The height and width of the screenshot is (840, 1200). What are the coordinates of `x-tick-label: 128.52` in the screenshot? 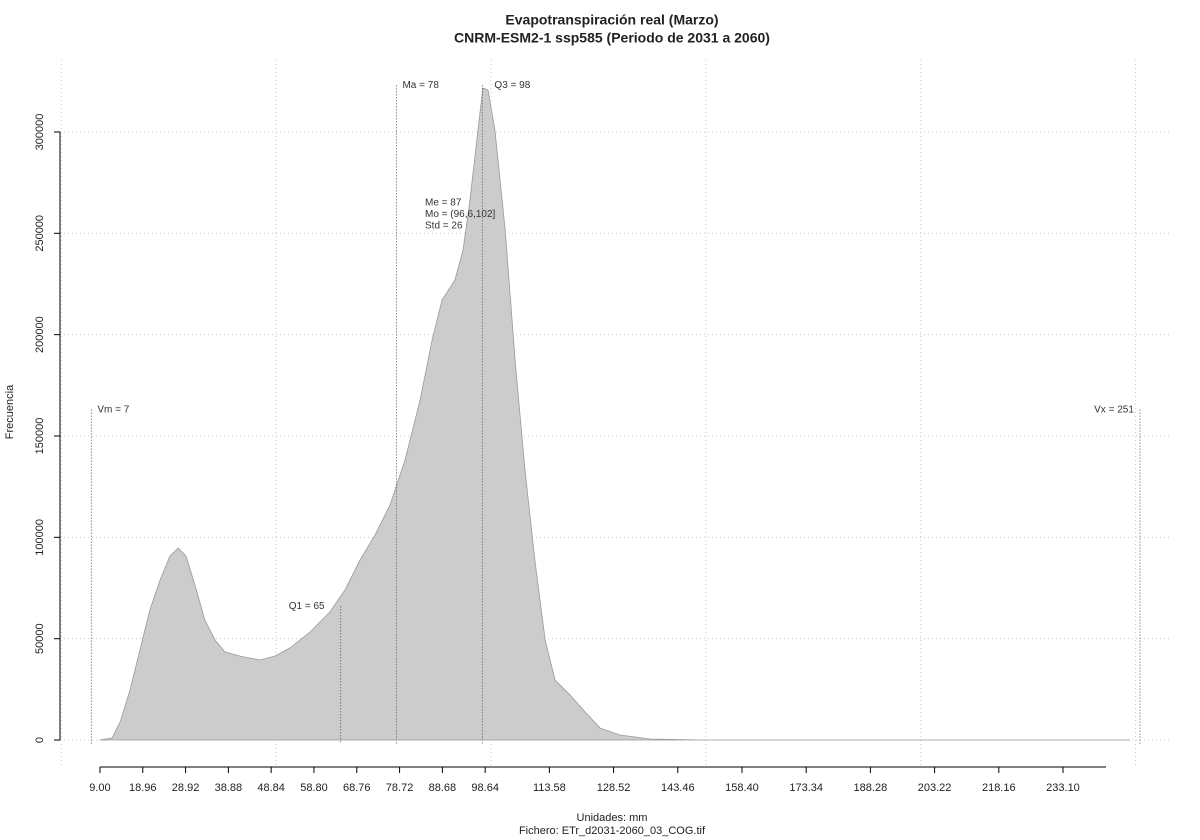 It's located at (614, 788).